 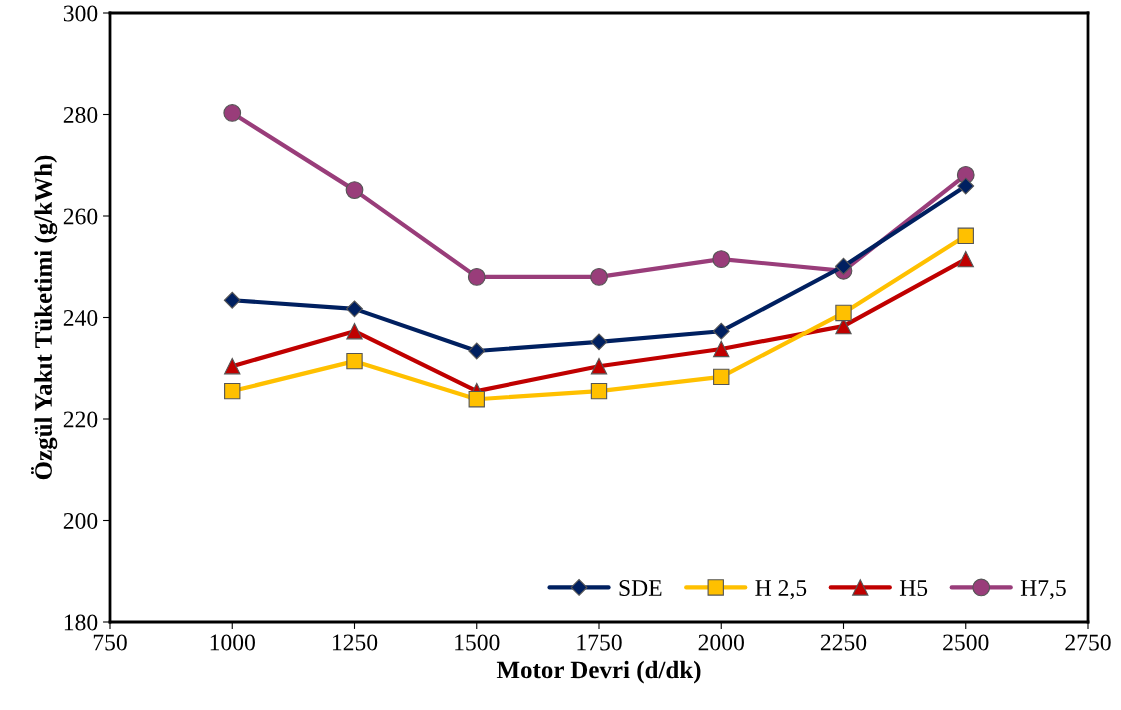 I want to click on x-tick-label: 1000, so click(x=232, y=642).